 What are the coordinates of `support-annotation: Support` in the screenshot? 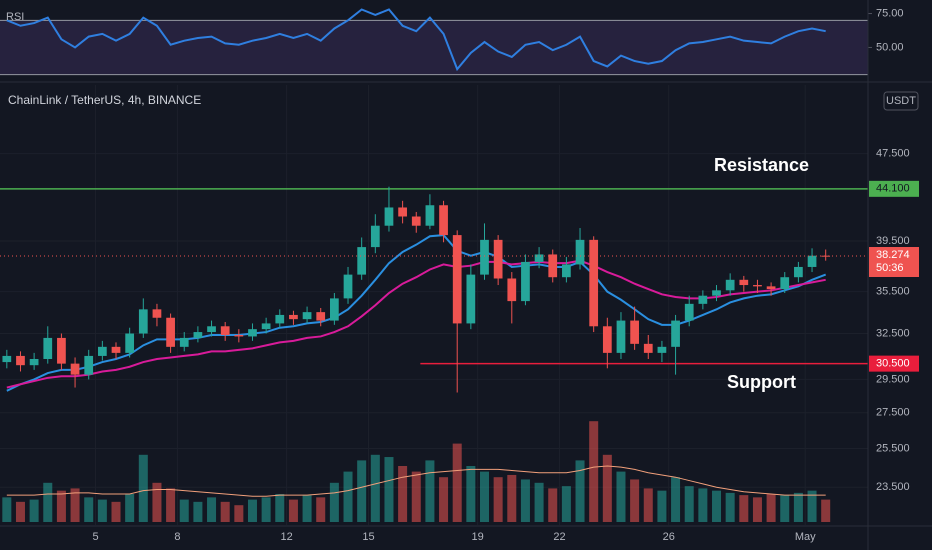 It's located at (761, 382).